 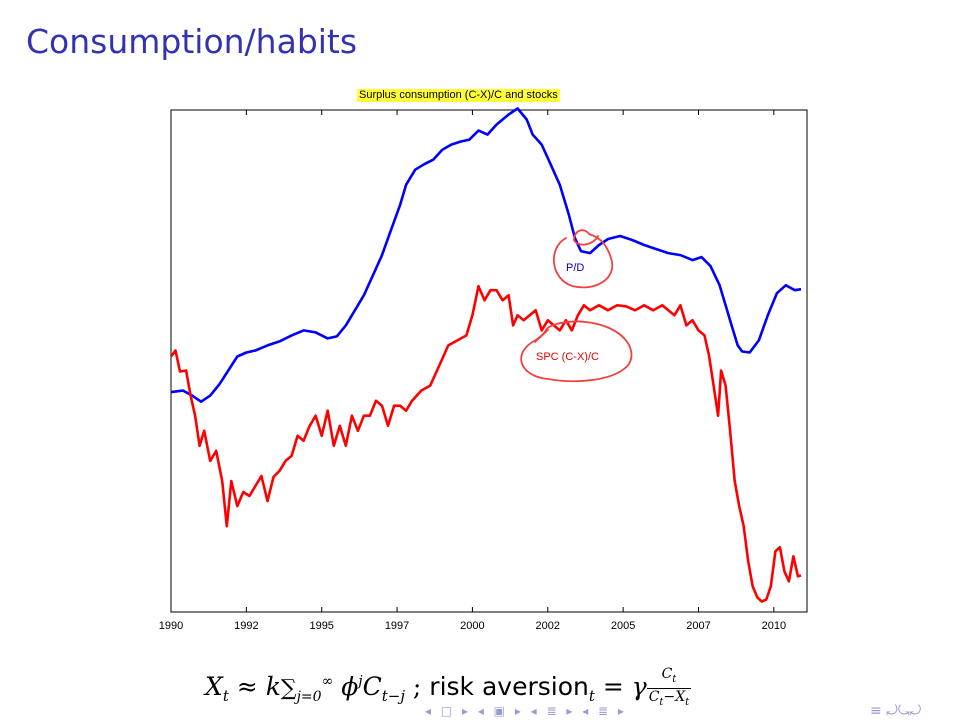 What do you see at coordinates (669, 696) in the screenshot?
I see `frac-minus: −` at bounding box center [669, 696].